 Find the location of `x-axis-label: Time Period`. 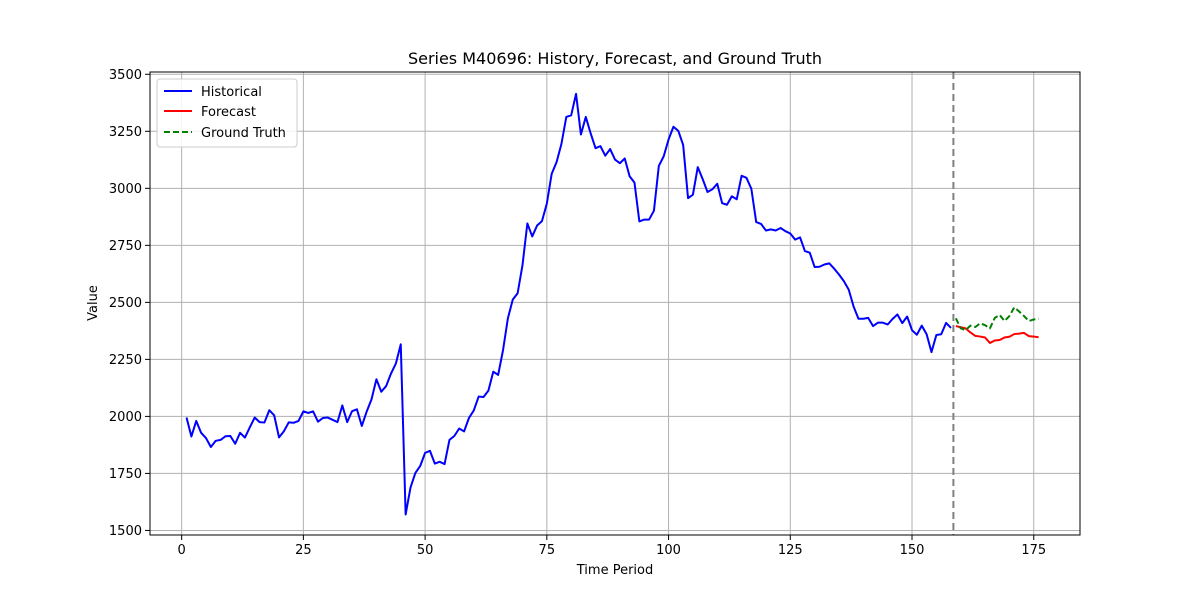

x-axis-label: Time Period is located at coordinates (614, 570).